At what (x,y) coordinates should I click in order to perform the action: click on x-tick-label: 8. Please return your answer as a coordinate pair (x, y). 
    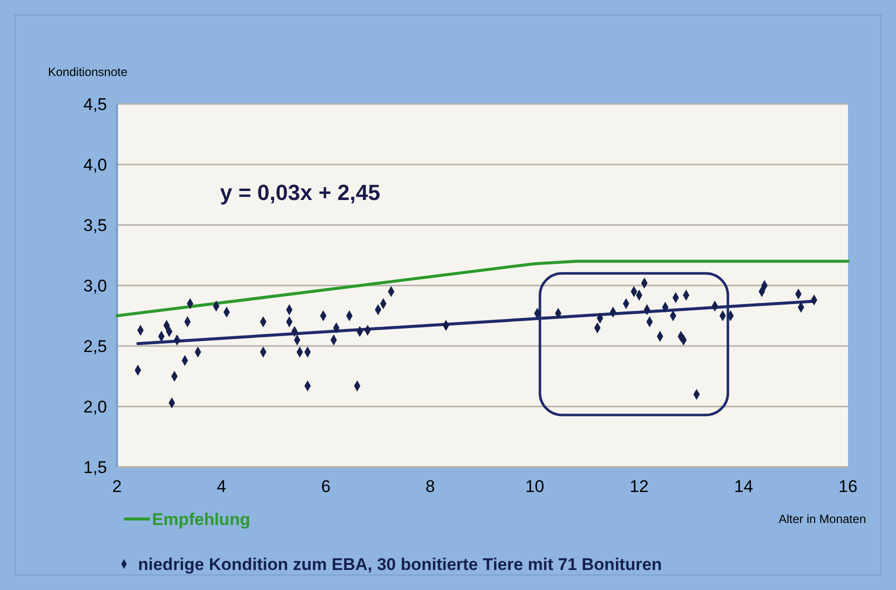
    Looking at the image, I should click on (431, 486).